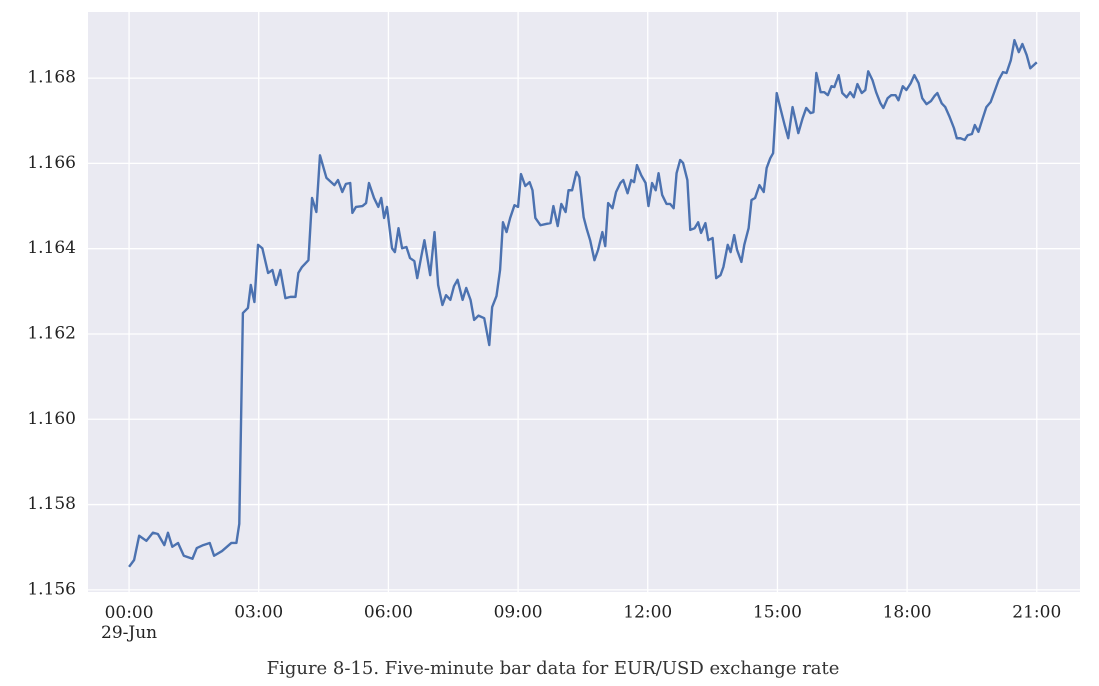 Image resolution: width=1099 pixels, height=686 pixels. What do you see at coordinates (647, 613) in the screenshot?
I see `x-tick-label: 12:00` at bounding box center [647, 613].